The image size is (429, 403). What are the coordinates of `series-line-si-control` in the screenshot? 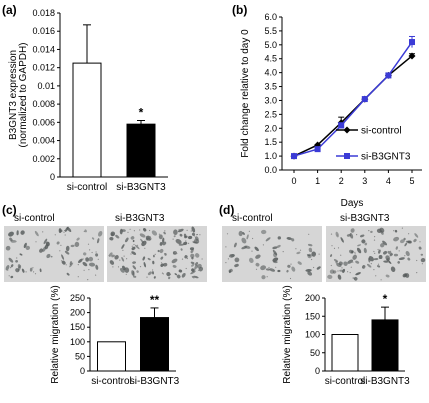 It's located at (353, 106).